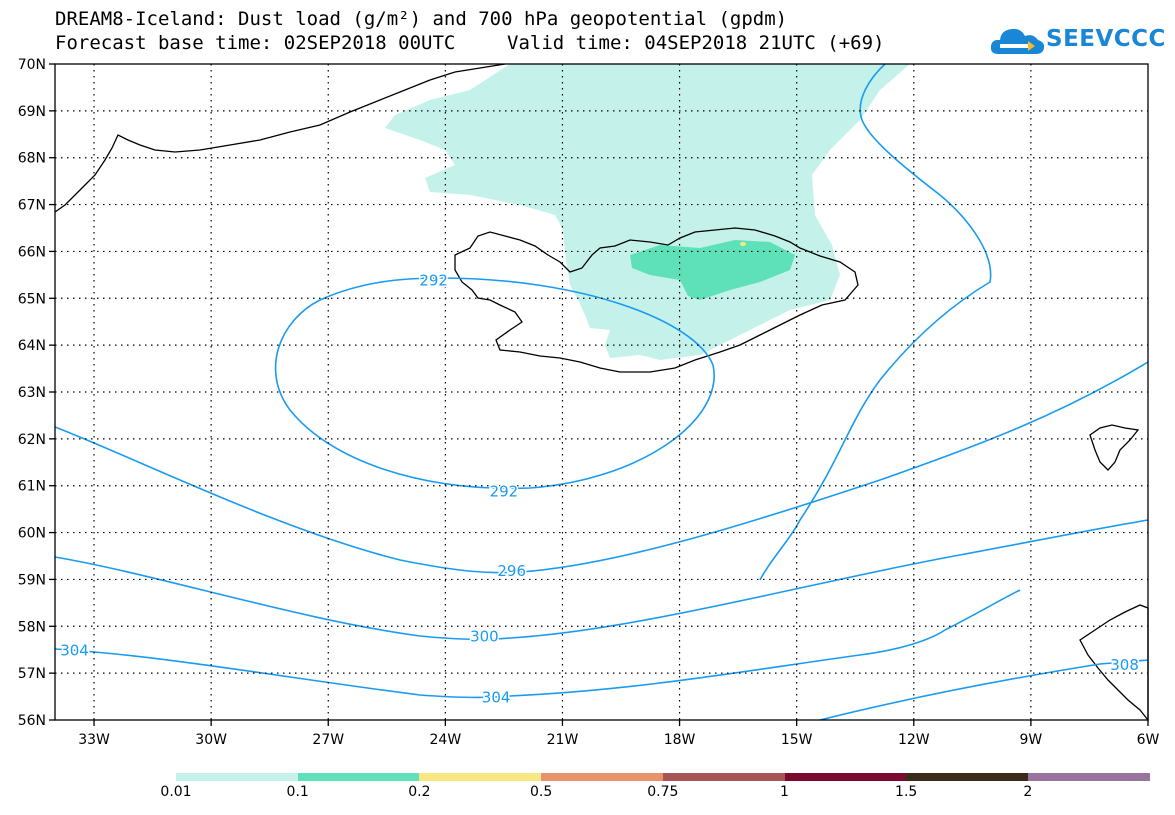 The height and width of the screenshot is (815, 1175). What do you see at coordinates (255, 43) in the screenshot?
I see `forecast-base-time: Forecast base time: 02SEP2018 00UTC` at bounding box center [255, 43].